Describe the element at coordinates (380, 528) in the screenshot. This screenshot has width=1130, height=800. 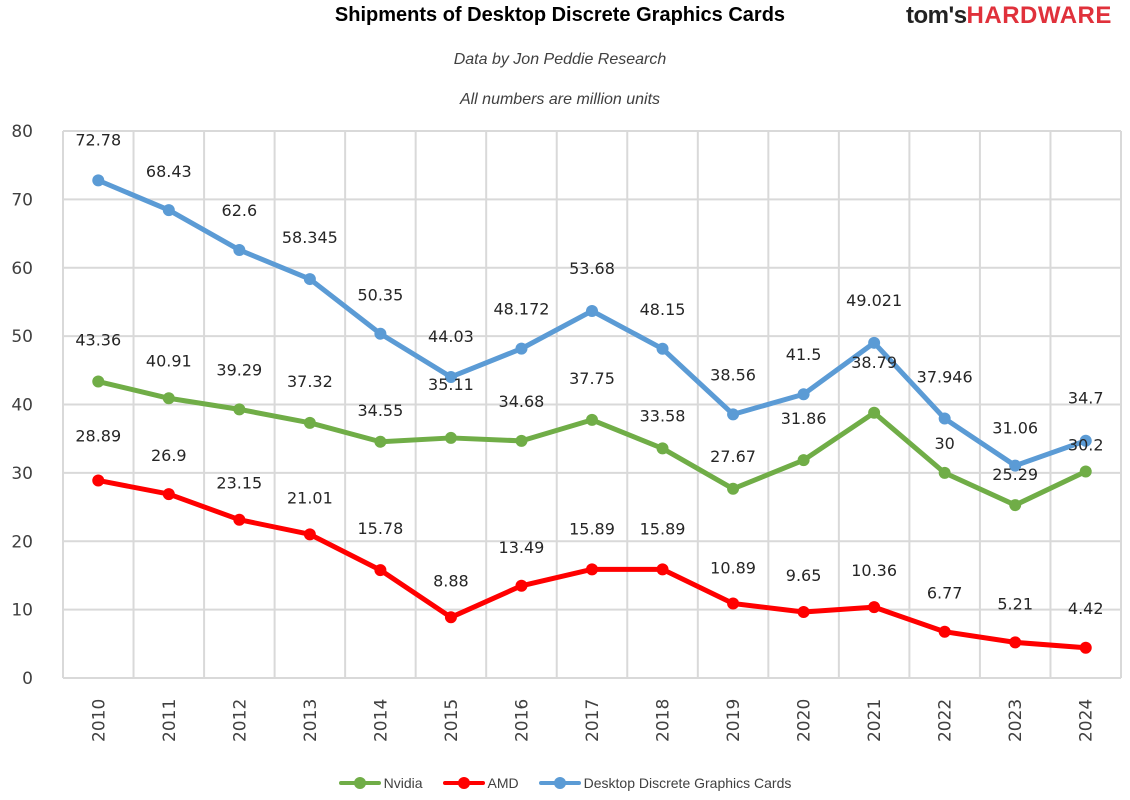
I see `data-label: 15.78` at that location.